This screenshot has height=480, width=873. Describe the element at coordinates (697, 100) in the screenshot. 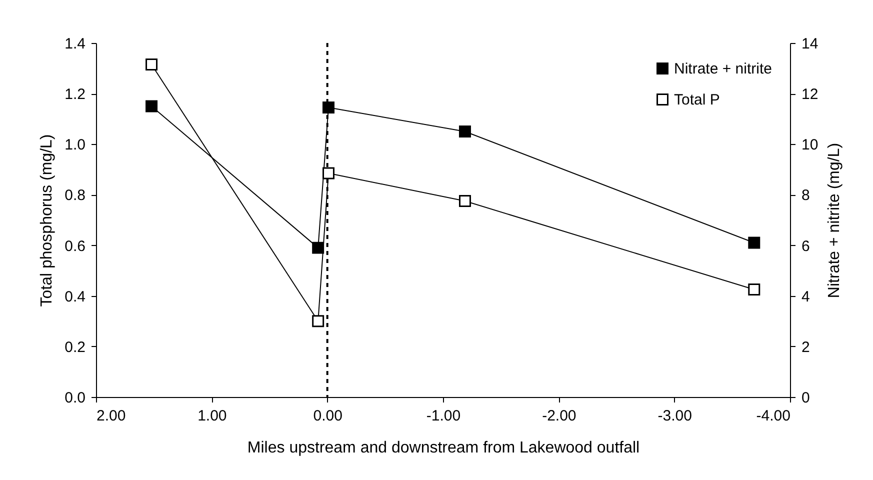

I see `legend-label: Total P` at that location.